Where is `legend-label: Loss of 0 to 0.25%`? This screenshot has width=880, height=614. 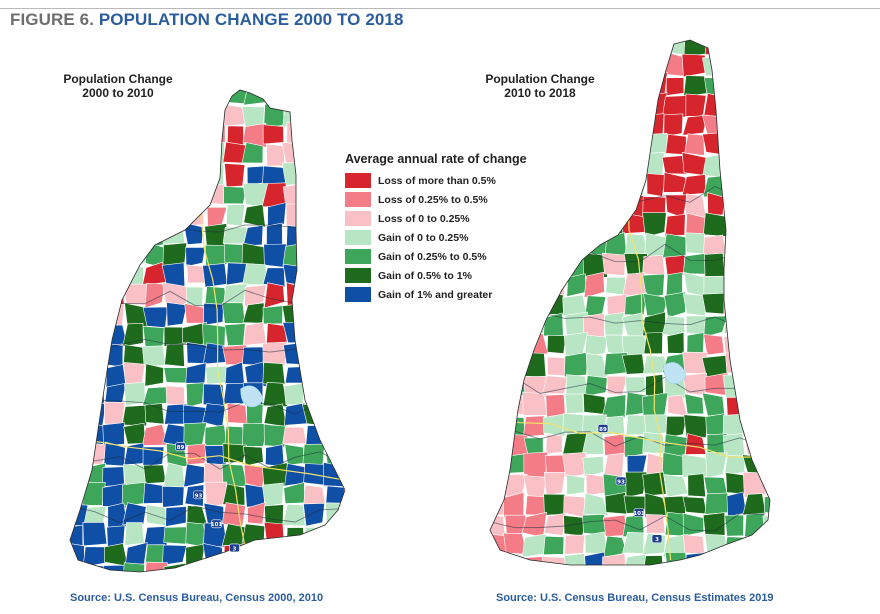 legend-label: Loss of 0 to 0.25% is located at coordinates (424, 218).